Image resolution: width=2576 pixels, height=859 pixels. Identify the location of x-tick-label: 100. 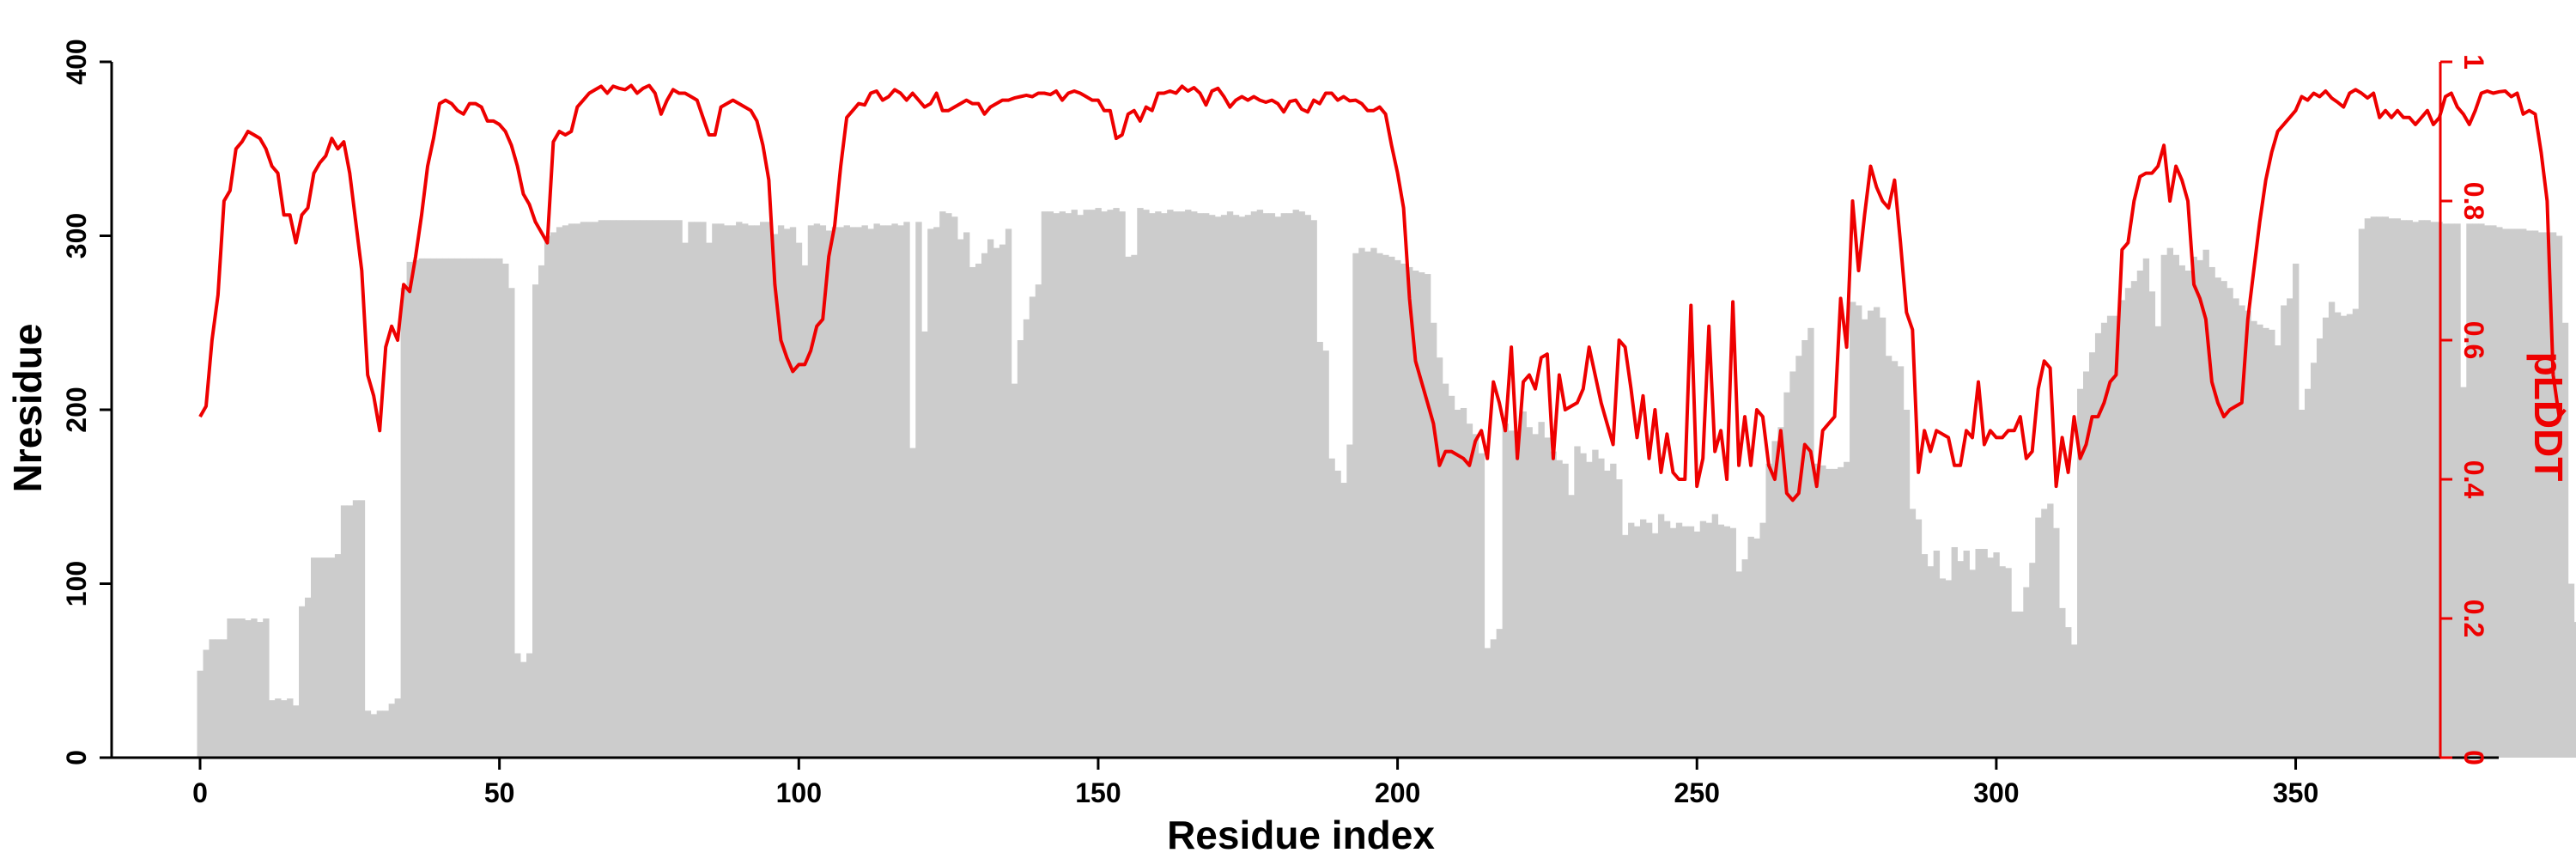
(799, 793).